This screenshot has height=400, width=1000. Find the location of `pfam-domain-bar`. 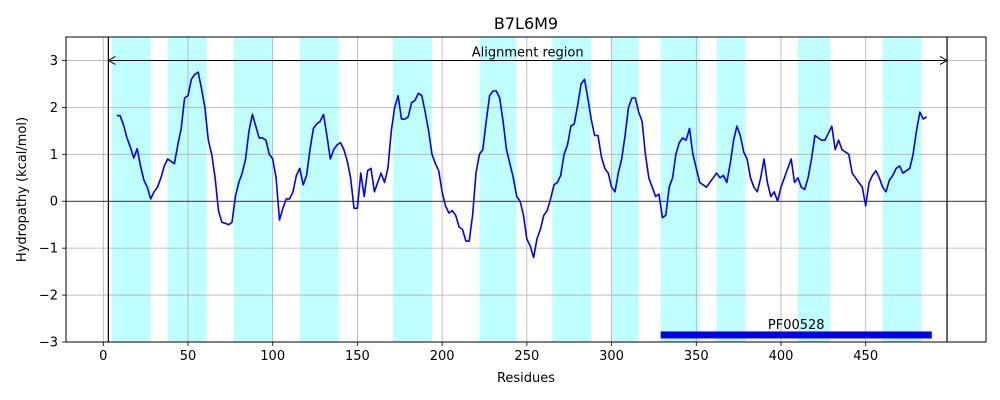

pfam-domain-bar is located at coordinates (796, 335).